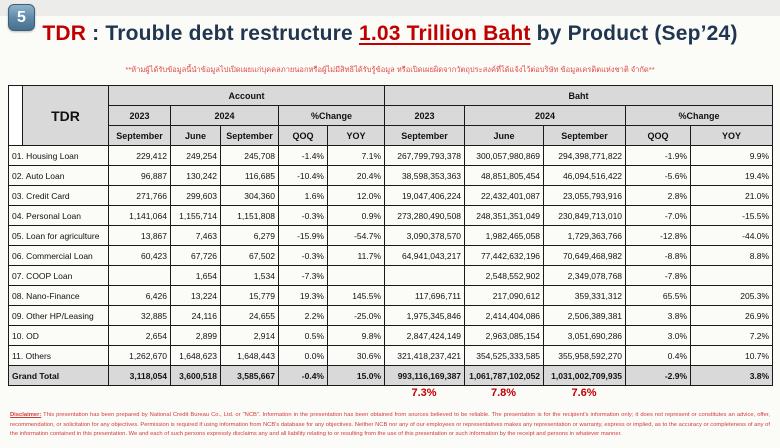  Describe the element at coordinates (26, 415) in the screenshot. I see `disclaimer-label: Disclaimer:` at that location.